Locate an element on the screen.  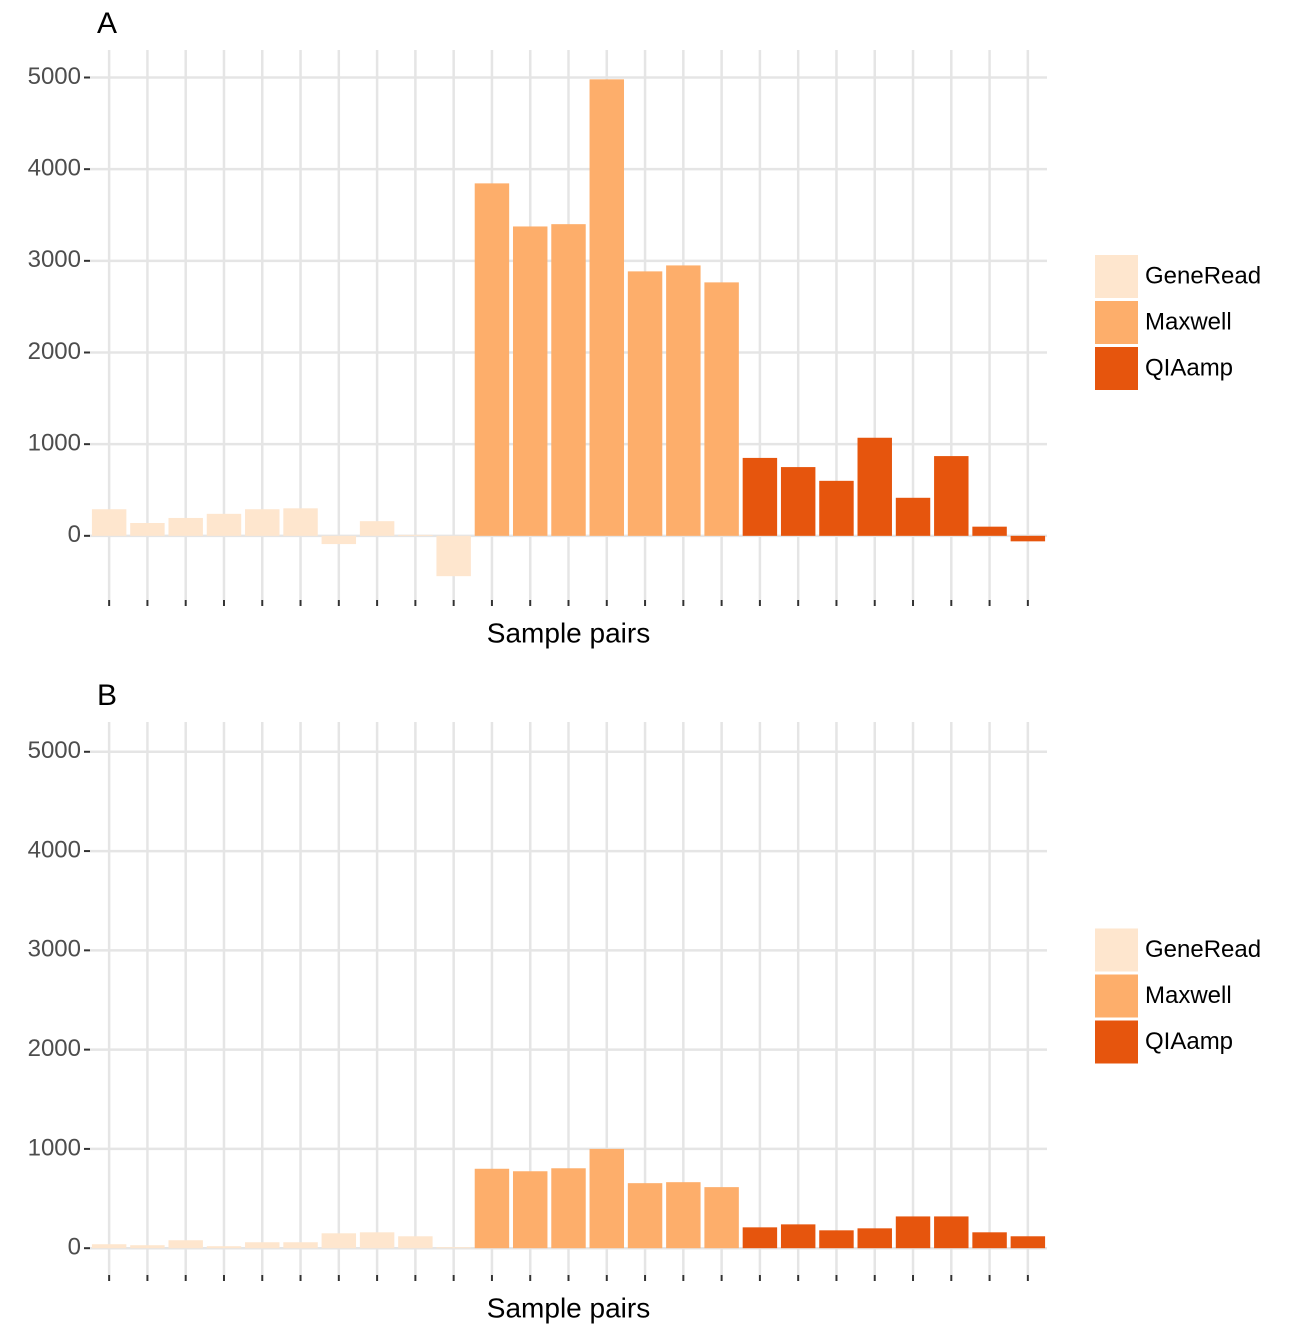
title: B is located at coordinates (107, 695).